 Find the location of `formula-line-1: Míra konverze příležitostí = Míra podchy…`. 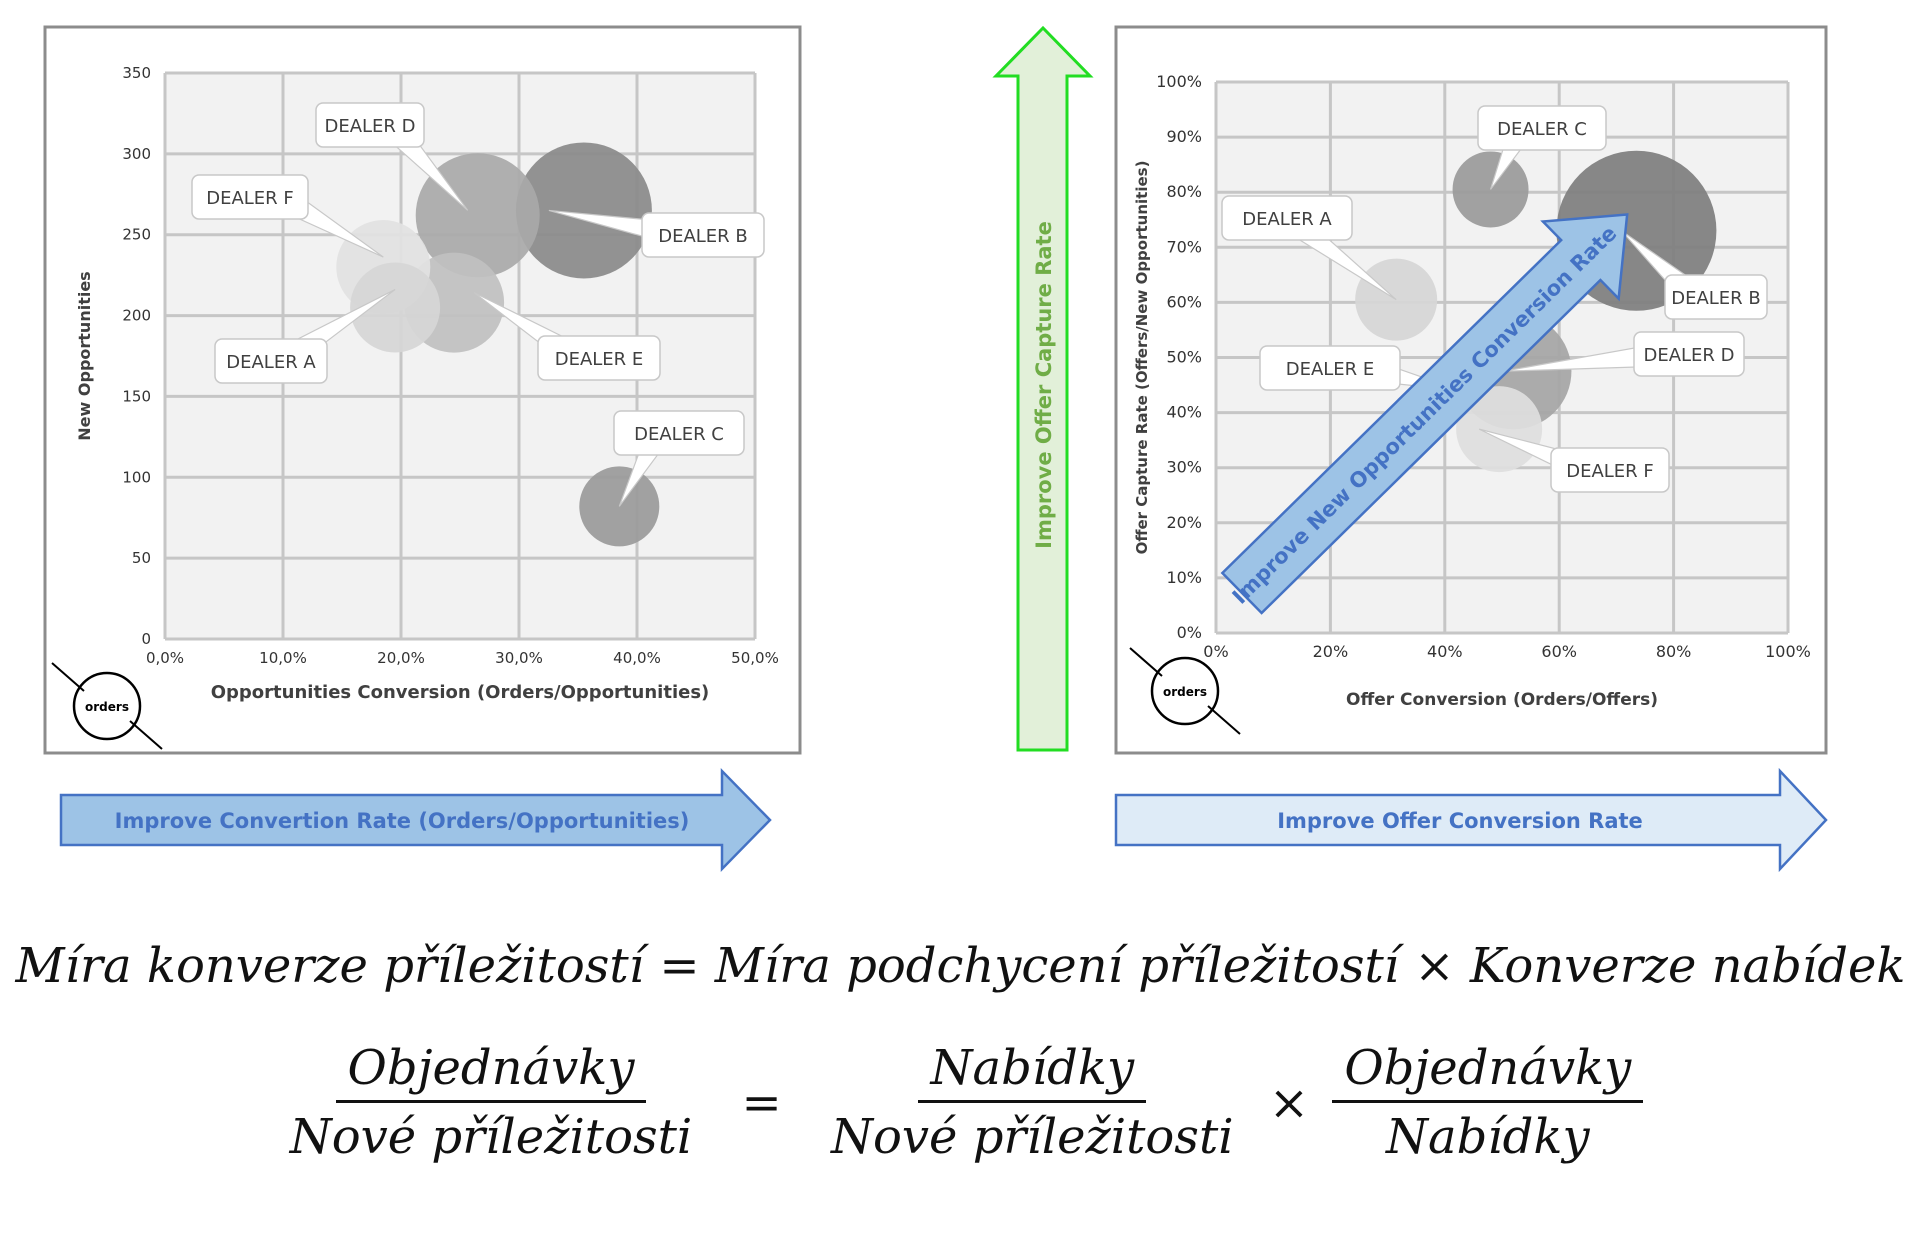

formula-line-1: Míra konverze příležitostí = Míra podchy… is located at coordinates (960, 966).